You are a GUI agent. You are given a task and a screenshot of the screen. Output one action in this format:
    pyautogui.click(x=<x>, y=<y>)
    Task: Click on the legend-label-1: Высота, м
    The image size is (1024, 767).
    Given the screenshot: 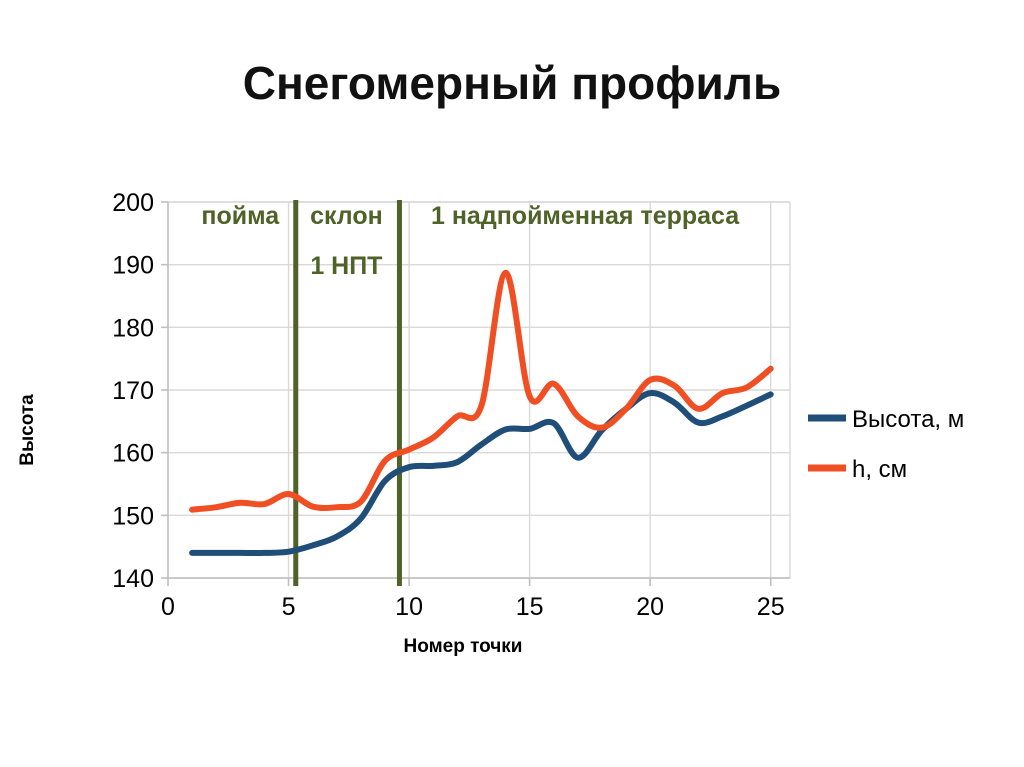 What is the action you would take?
    pyautogui.click(x=908, y=419)
    